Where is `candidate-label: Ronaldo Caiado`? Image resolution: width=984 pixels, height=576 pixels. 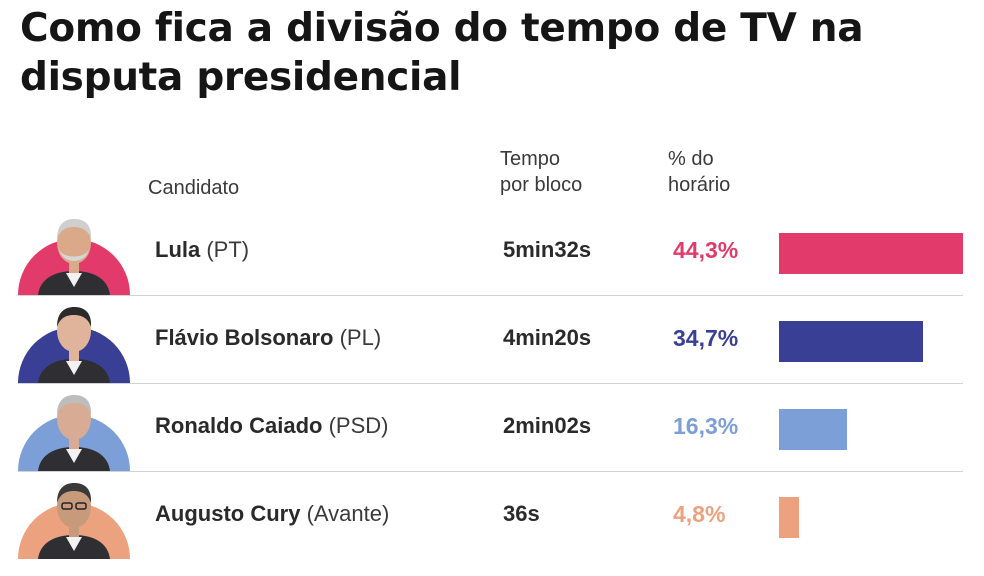 candidate-label: Ronaldo Caiado is located at coordinates (239, 425).